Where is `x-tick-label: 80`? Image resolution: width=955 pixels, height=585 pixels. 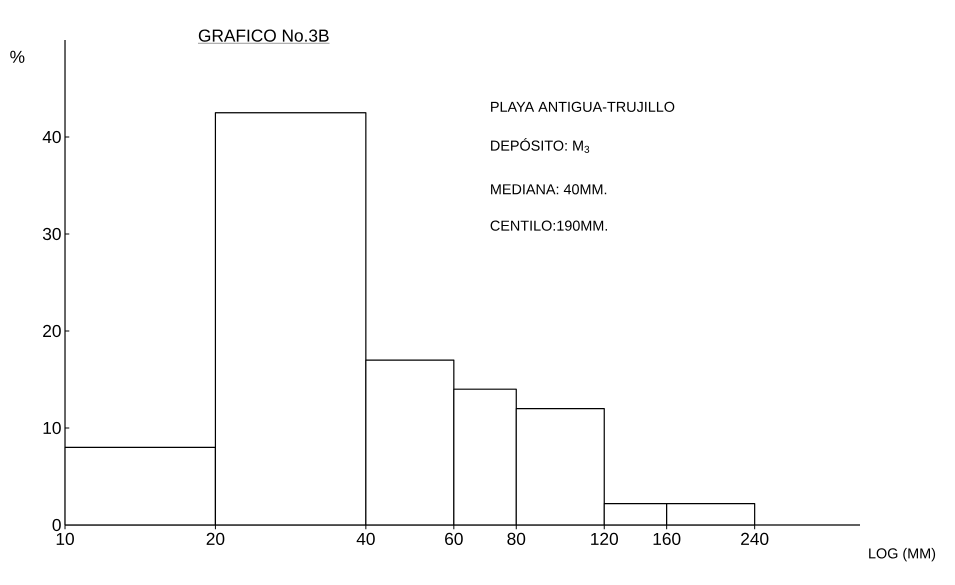 x-tick-label: 80 is located at coordinates (516, 539).